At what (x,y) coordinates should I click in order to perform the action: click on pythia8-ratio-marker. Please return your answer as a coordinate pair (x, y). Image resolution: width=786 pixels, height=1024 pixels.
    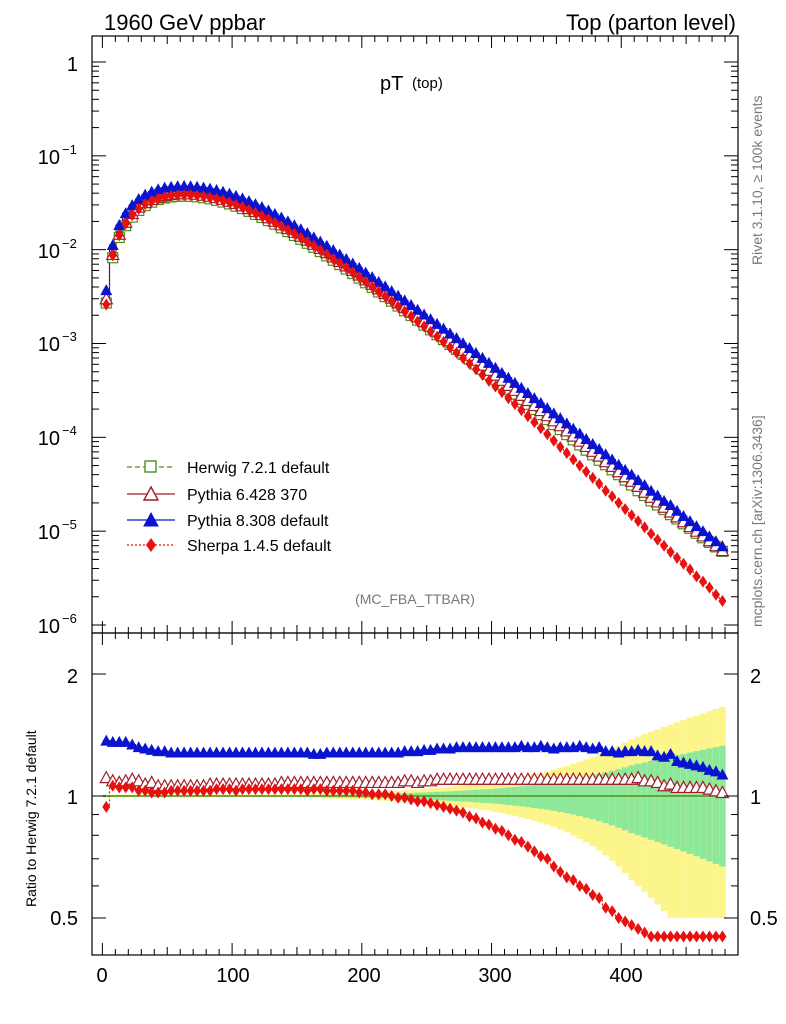
    Looking at the image, I should click on (715, 771).